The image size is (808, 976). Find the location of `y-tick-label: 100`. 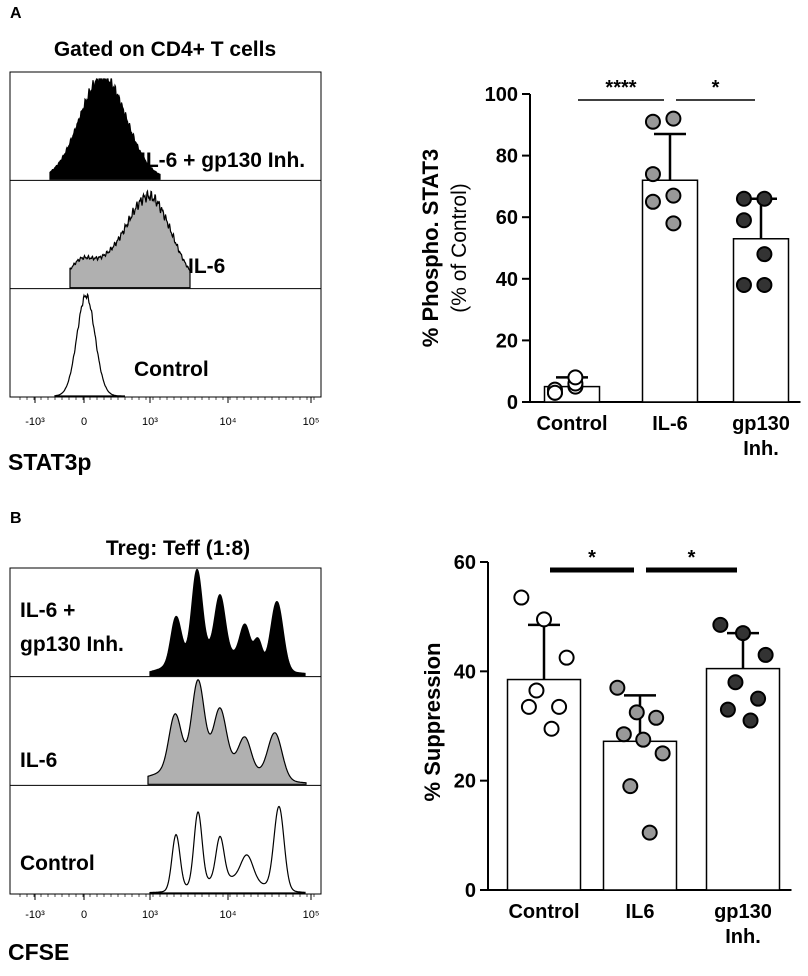

y-tick-label: 100 is located at coordinates (501, 95).